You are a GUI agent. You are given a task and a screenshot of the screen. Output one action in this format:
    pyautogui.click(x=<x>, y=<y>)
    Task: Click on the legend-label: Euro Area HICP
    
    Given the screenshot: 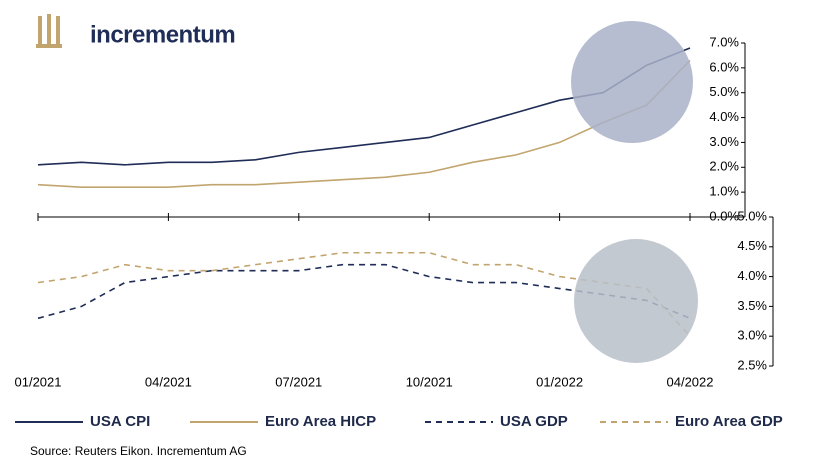 What is the action you would take?
    pyautogui.click(x=320, y=421)
    